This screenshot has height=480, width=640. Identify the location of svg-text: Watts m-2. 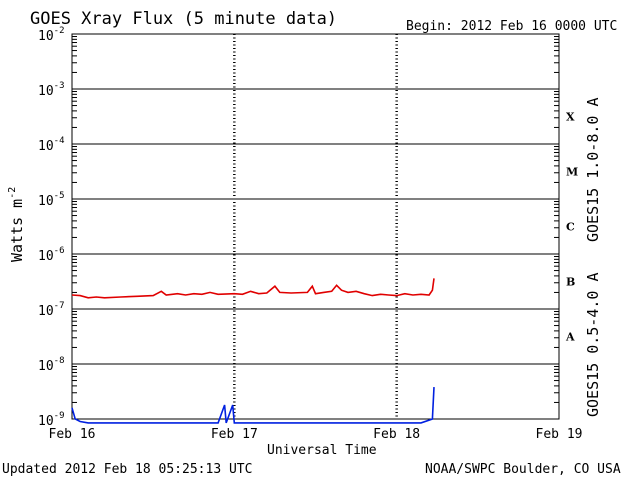
(16, 224).